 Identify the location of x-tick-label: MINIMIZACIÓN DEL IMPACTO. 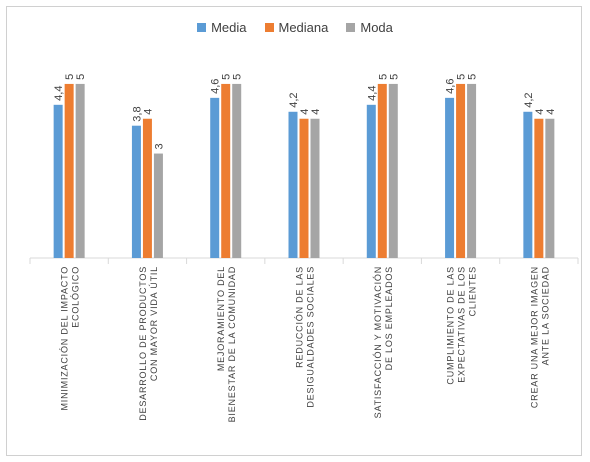
(65, 338).